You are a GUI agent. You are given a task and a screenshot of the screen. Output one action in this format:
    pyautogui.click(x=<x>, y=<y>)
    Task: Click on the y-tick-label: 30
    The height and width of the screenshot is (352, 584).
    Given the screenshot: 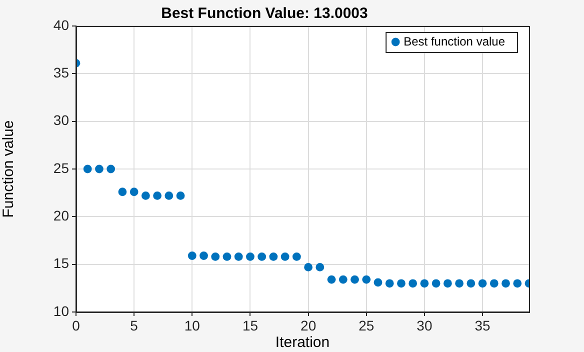 What is the action you would take?
    pyautogui.click(x=61, y=120)
    